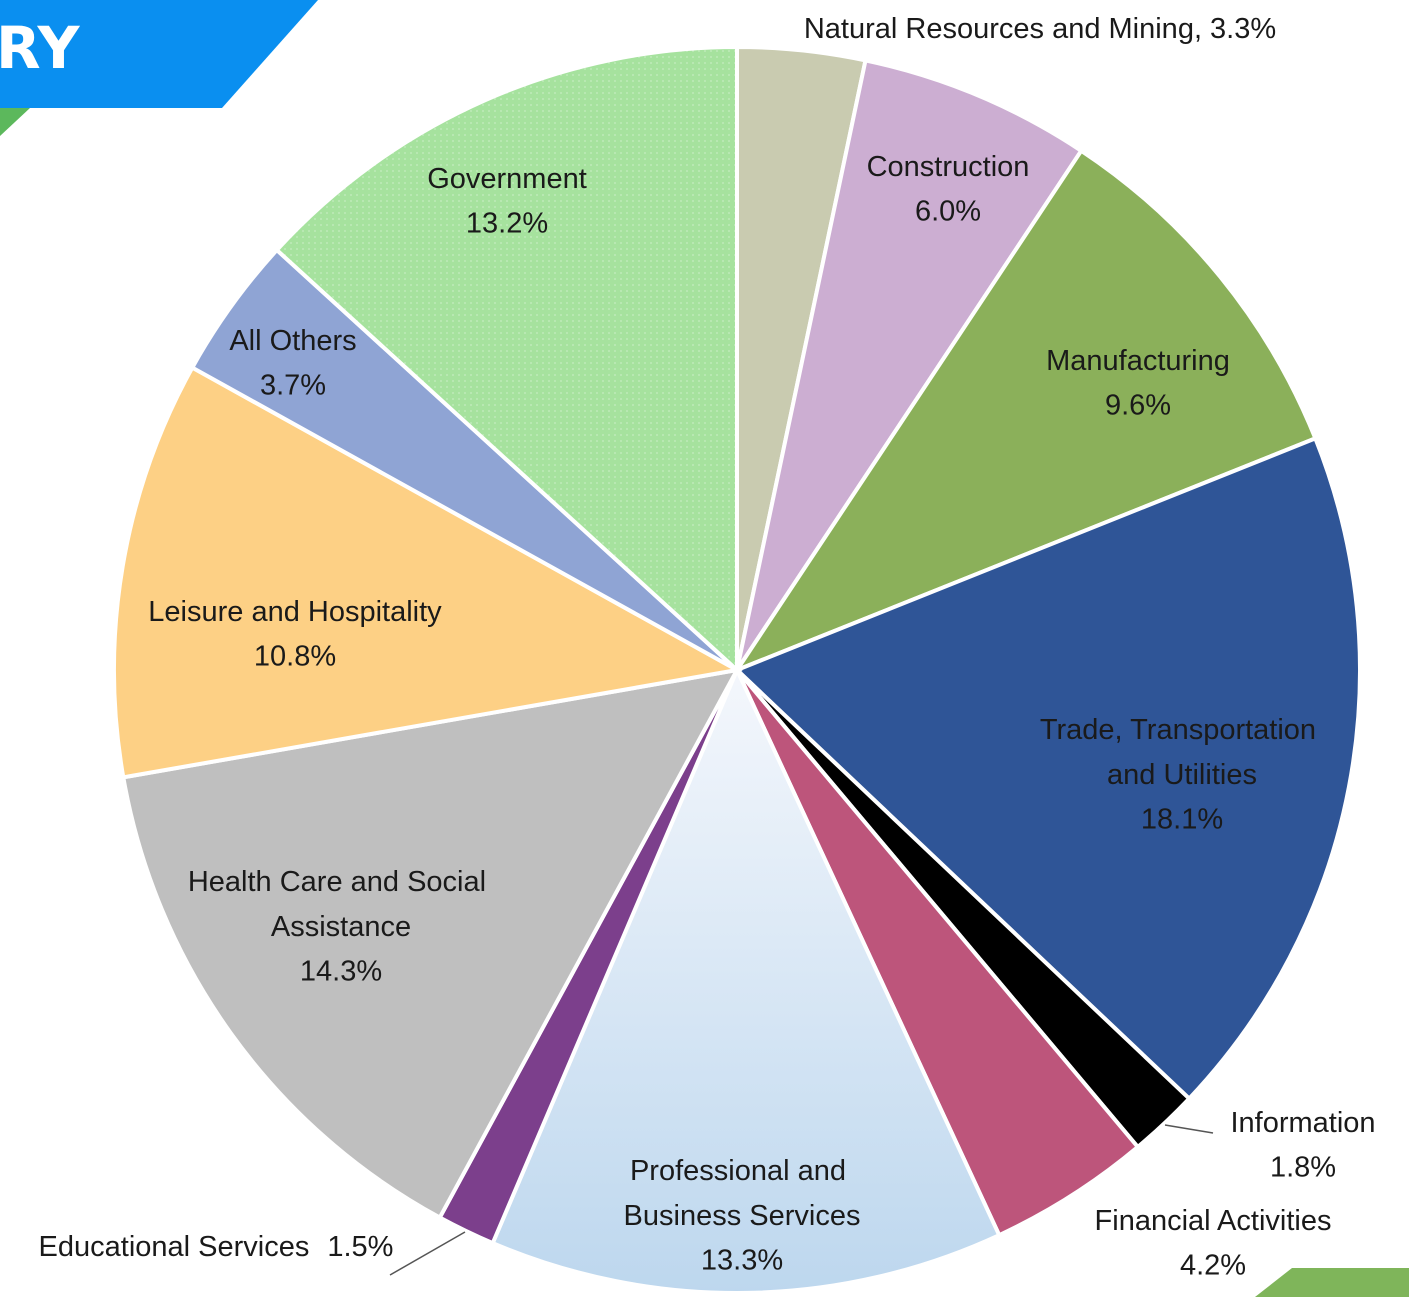 The height and width of the screenshot is (1297, 1409). I want to click on category-name: Information, so click(1302, 1123).